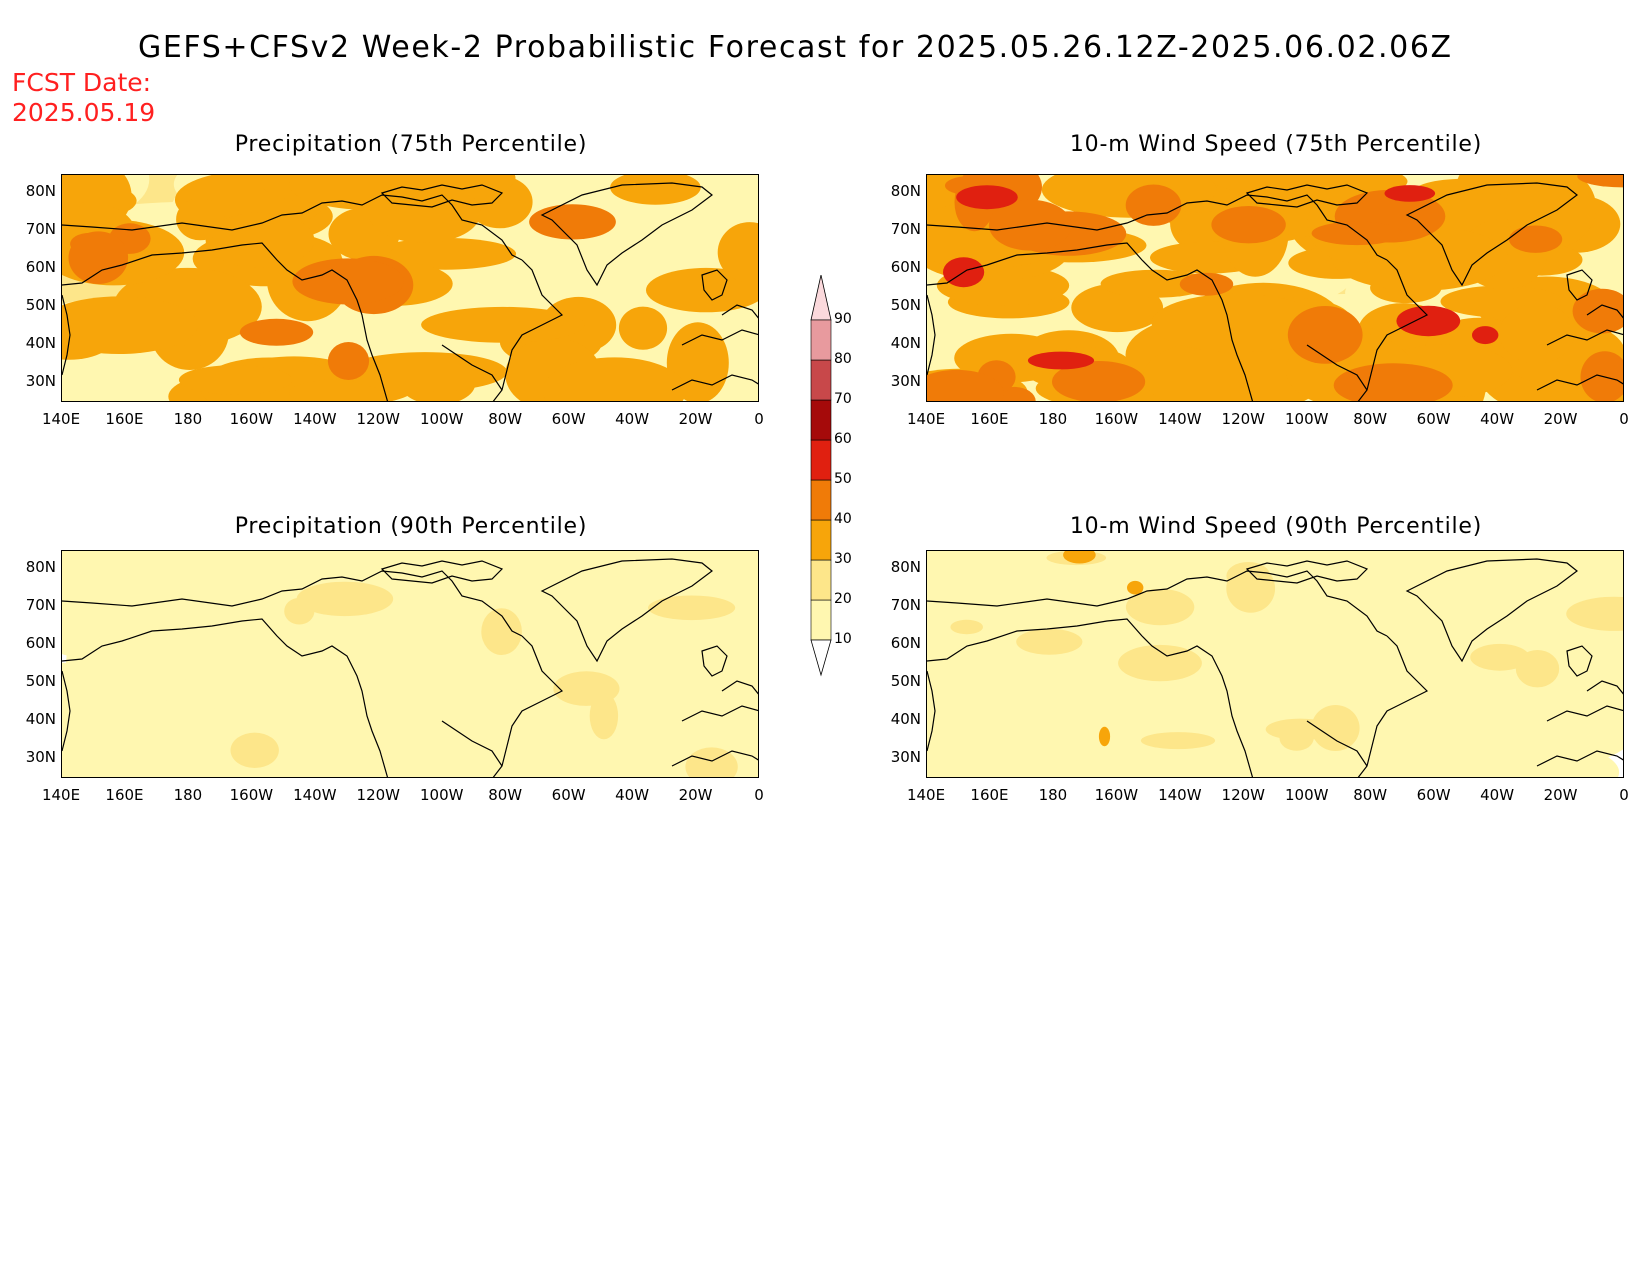 This screenshot has height=1275, width=1650. What do you see at coordinates (821, 298) in the screenshot?
I see `colorbar-upper-cap` at bounding box center [821, 298].